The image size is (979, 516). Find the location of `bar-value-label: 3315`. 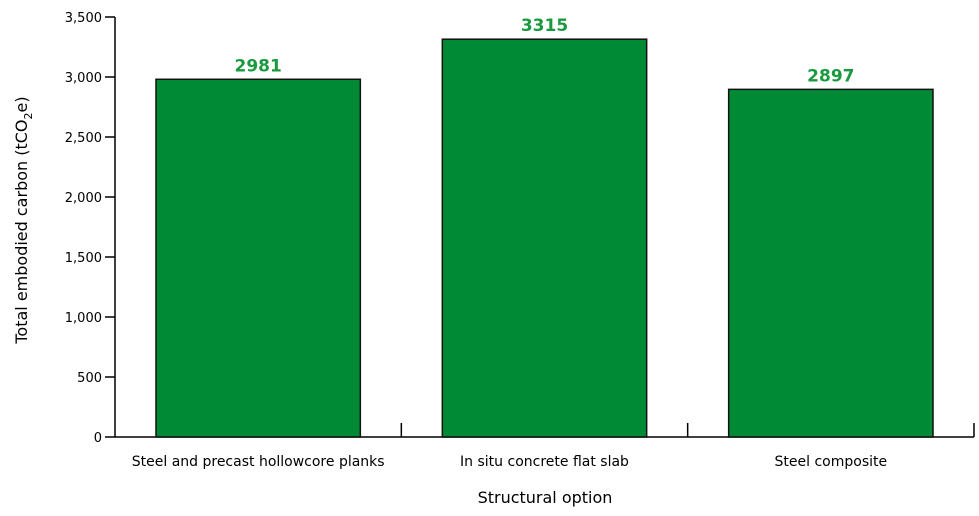

bar-value-label: 3315 is located at coordinates (544, 26).